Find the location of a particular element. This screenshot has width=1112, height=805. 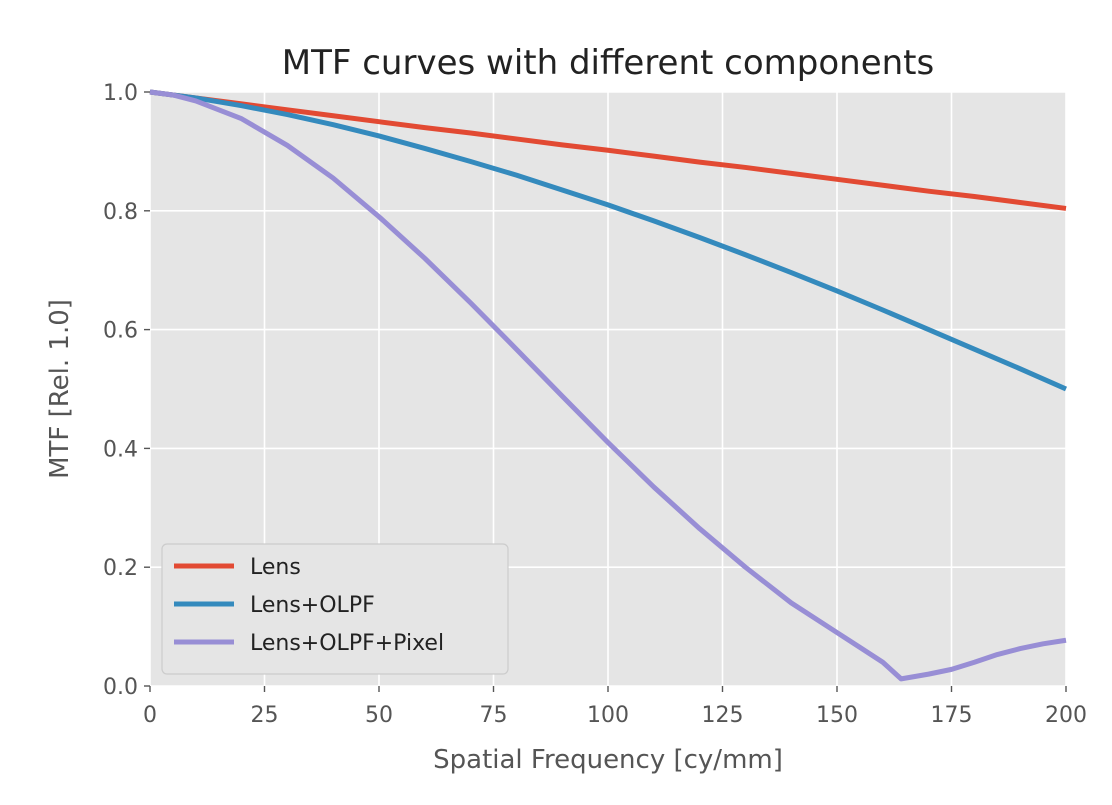

x-tick-label: 100 is located at coordinates (608, 715).